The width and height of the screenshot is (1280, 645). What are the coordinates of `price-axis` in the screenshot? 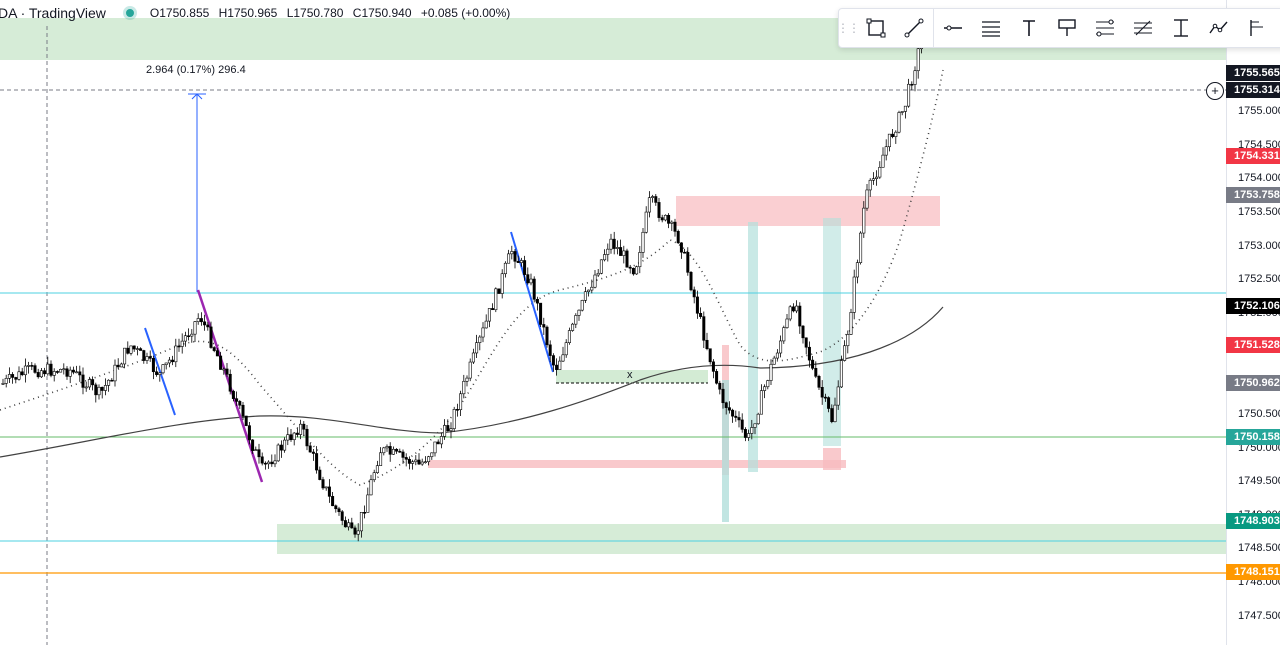 It's located at (1253, 322).